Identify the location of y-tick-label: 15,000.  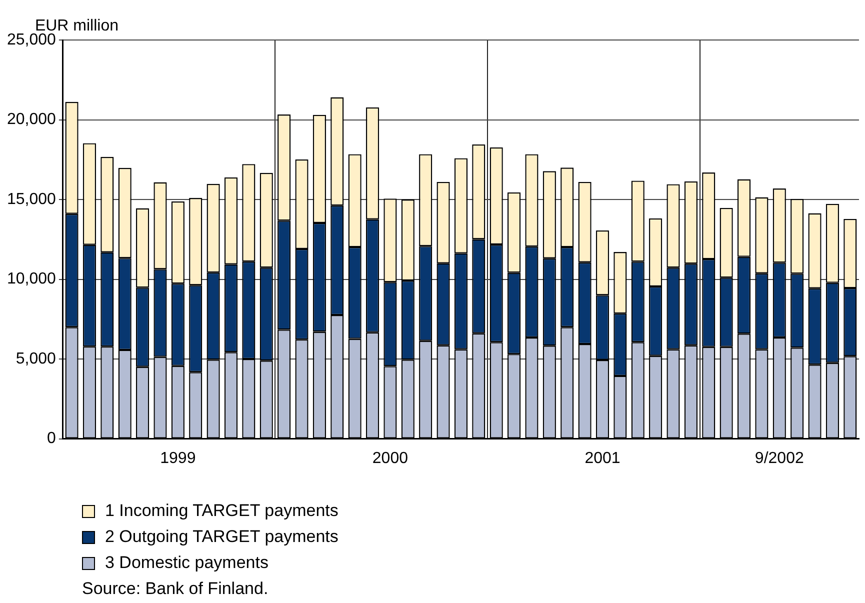
(31, 199).